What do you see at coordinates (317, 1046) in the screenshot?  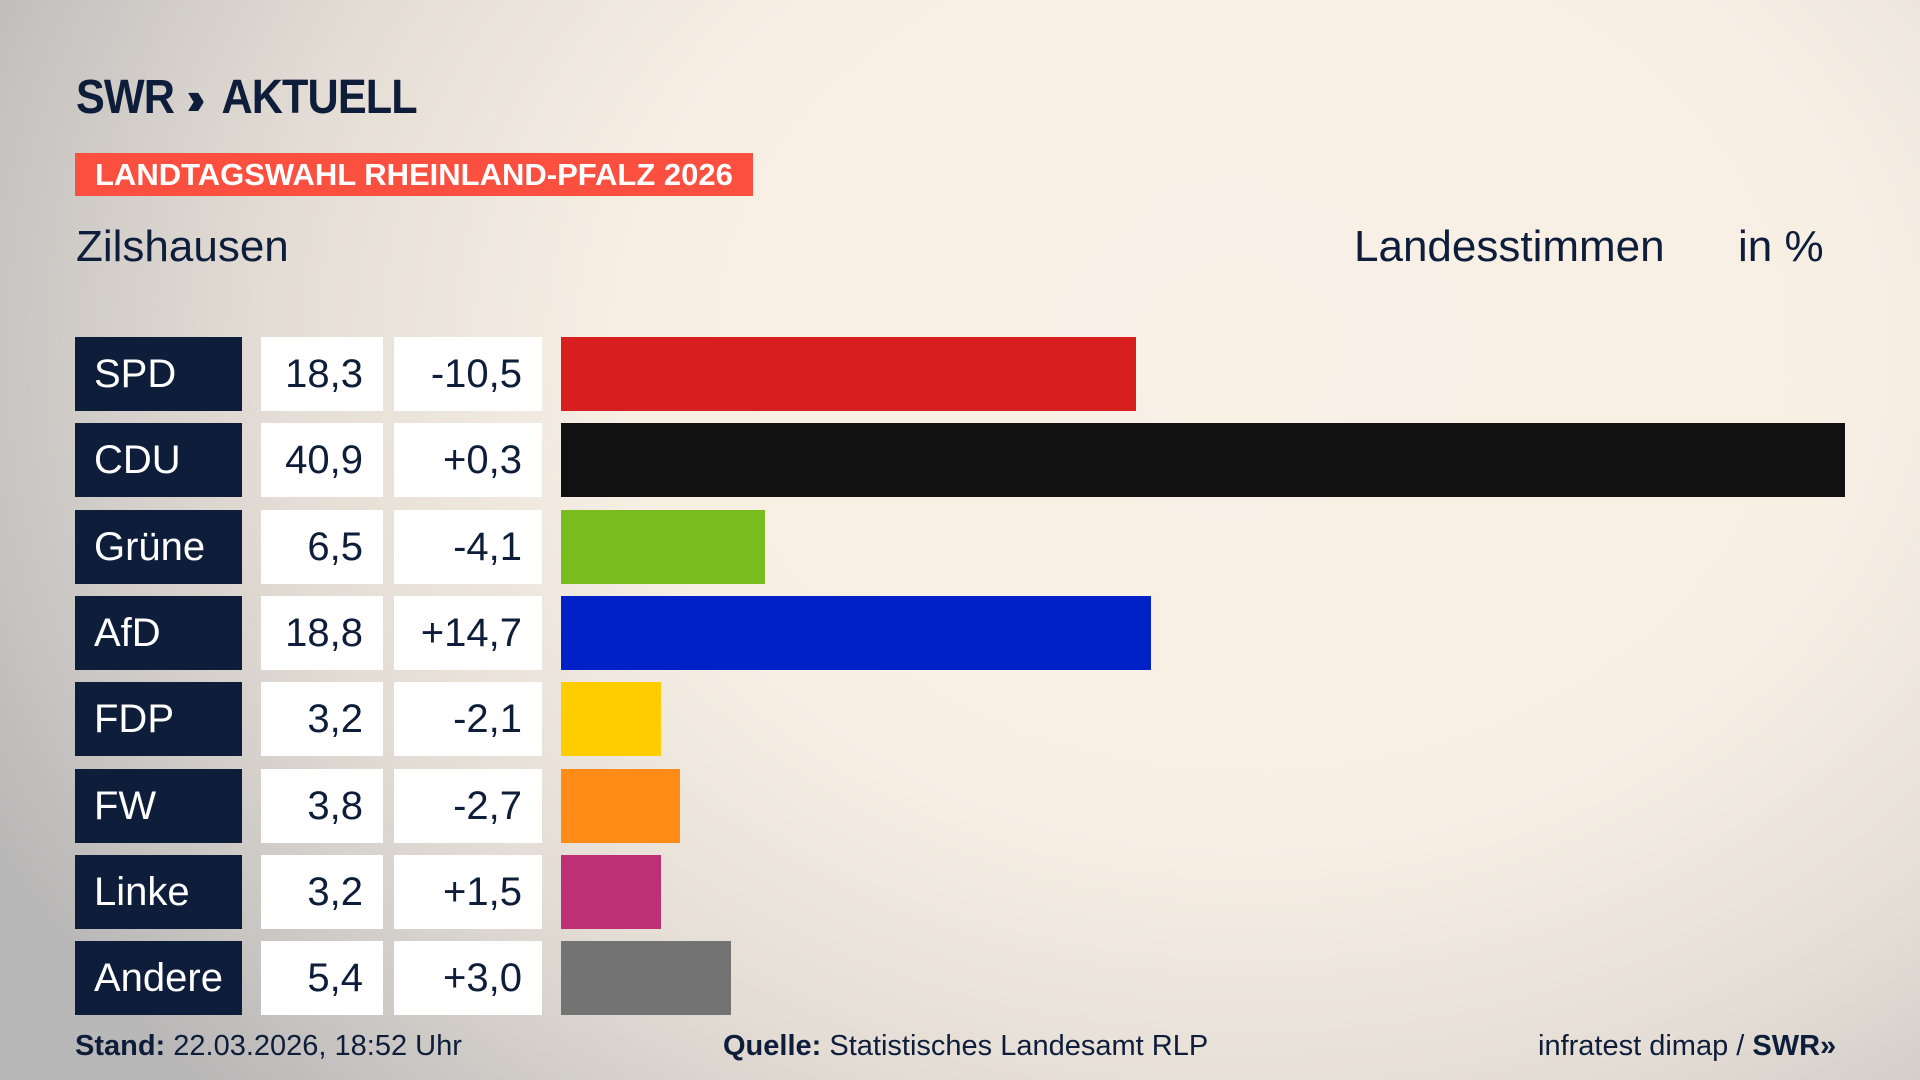 I see `stand-value: 22.03.2026, 18:52 Uhr` at bounding box center [317, 1046].